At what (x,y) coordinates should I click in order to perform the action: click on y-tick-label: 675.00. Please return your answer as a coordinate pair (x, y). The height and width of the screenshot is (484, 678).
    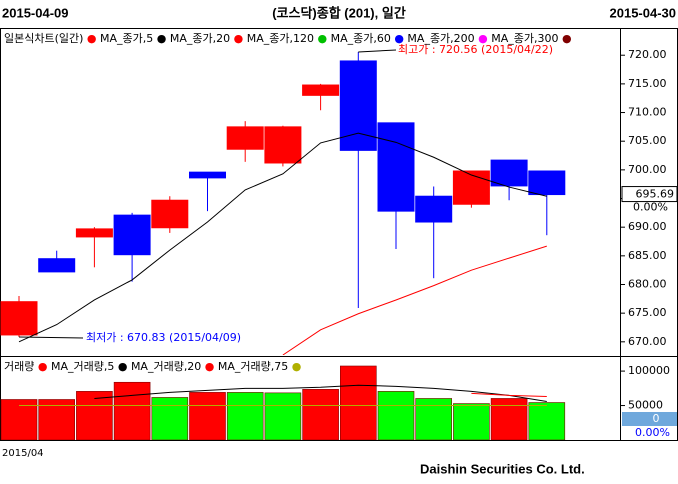
    Looking at the image, I should click on (647, 312).